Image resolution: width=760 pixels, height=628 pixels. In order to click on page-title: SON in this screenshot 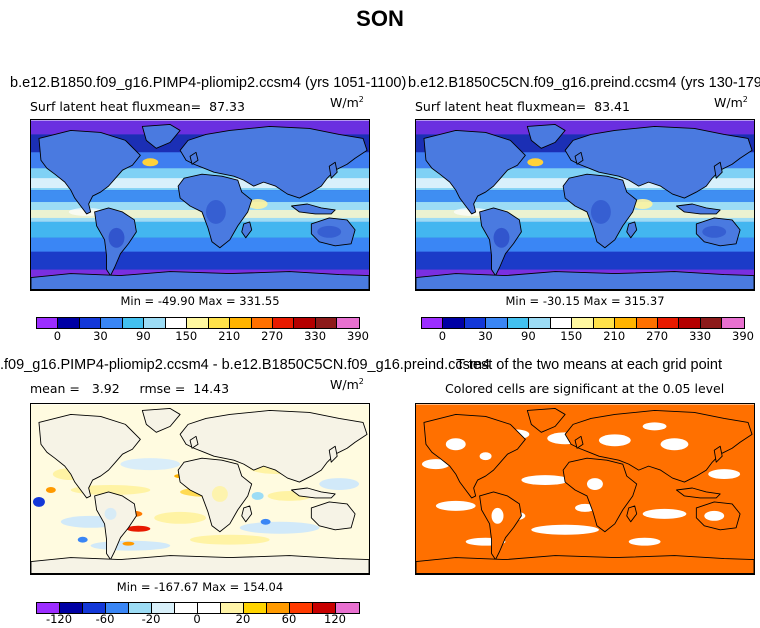, I will do `click(380, 18)`.